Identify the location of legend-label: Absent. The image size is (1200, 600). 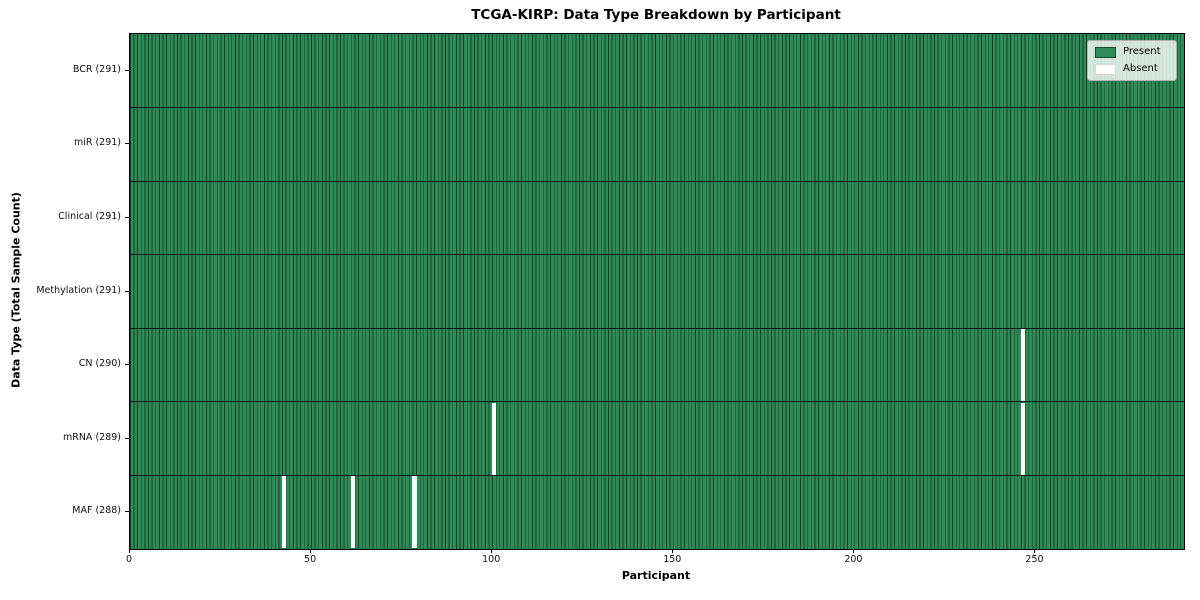
(1140, 68).